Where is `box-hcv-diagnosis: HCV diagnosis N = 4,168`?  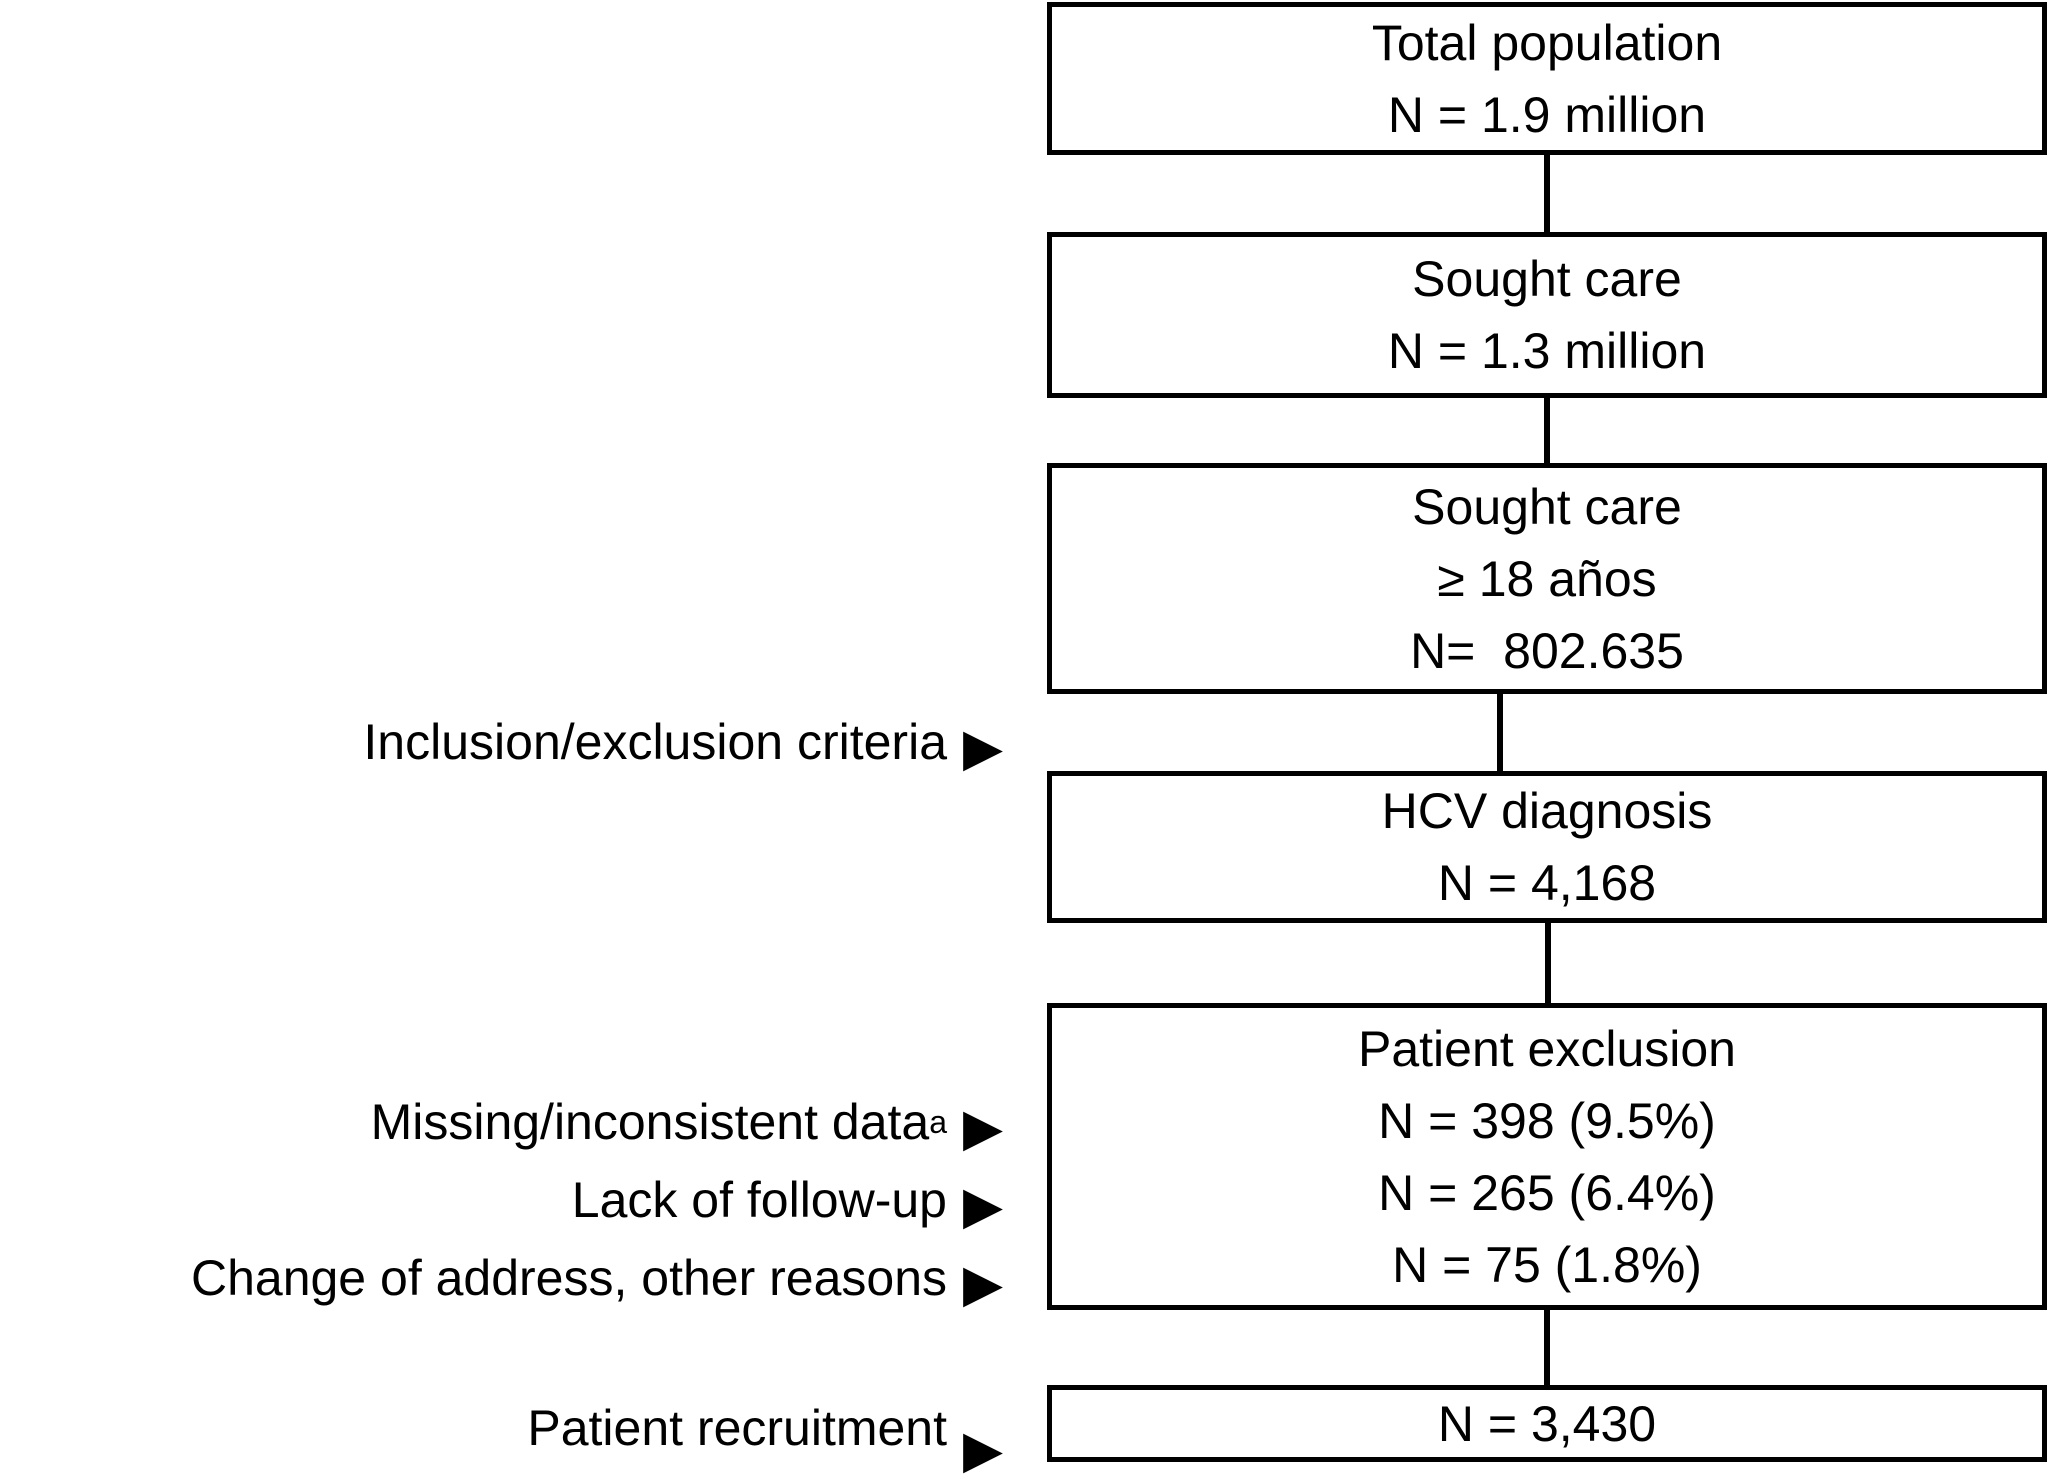
box-hcv-diagnosis: HCV diagnosis N = 4,168 is located at coordinates (1547, 847).